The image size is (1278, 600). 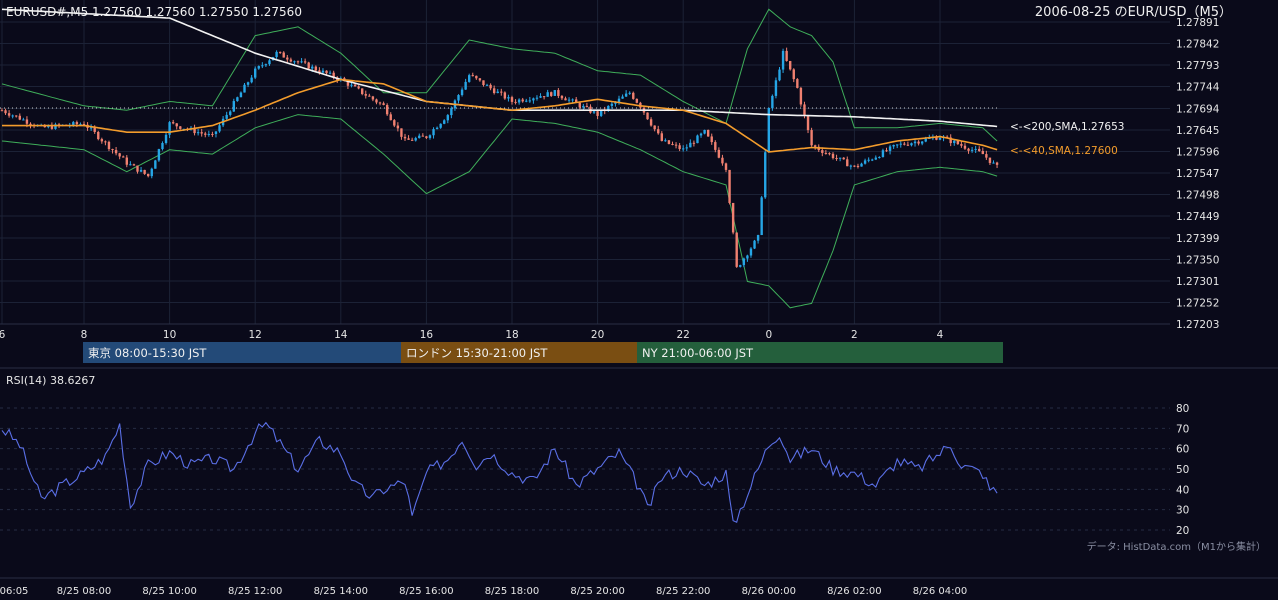 I want to click on price-tick-label: 1.27596, so click(x=1198, y=152).